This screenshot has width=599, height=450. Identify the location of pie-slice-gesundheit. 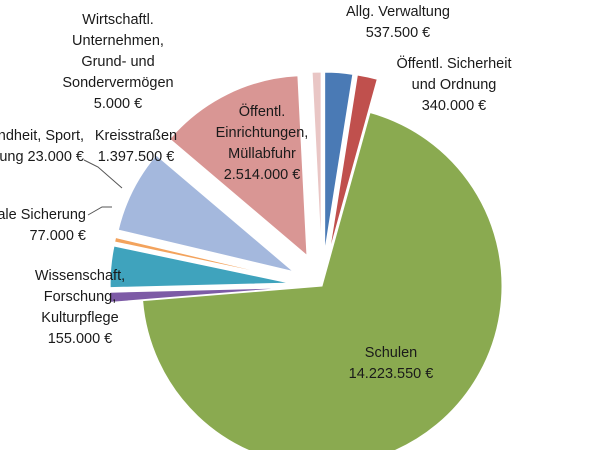
(202, 258).